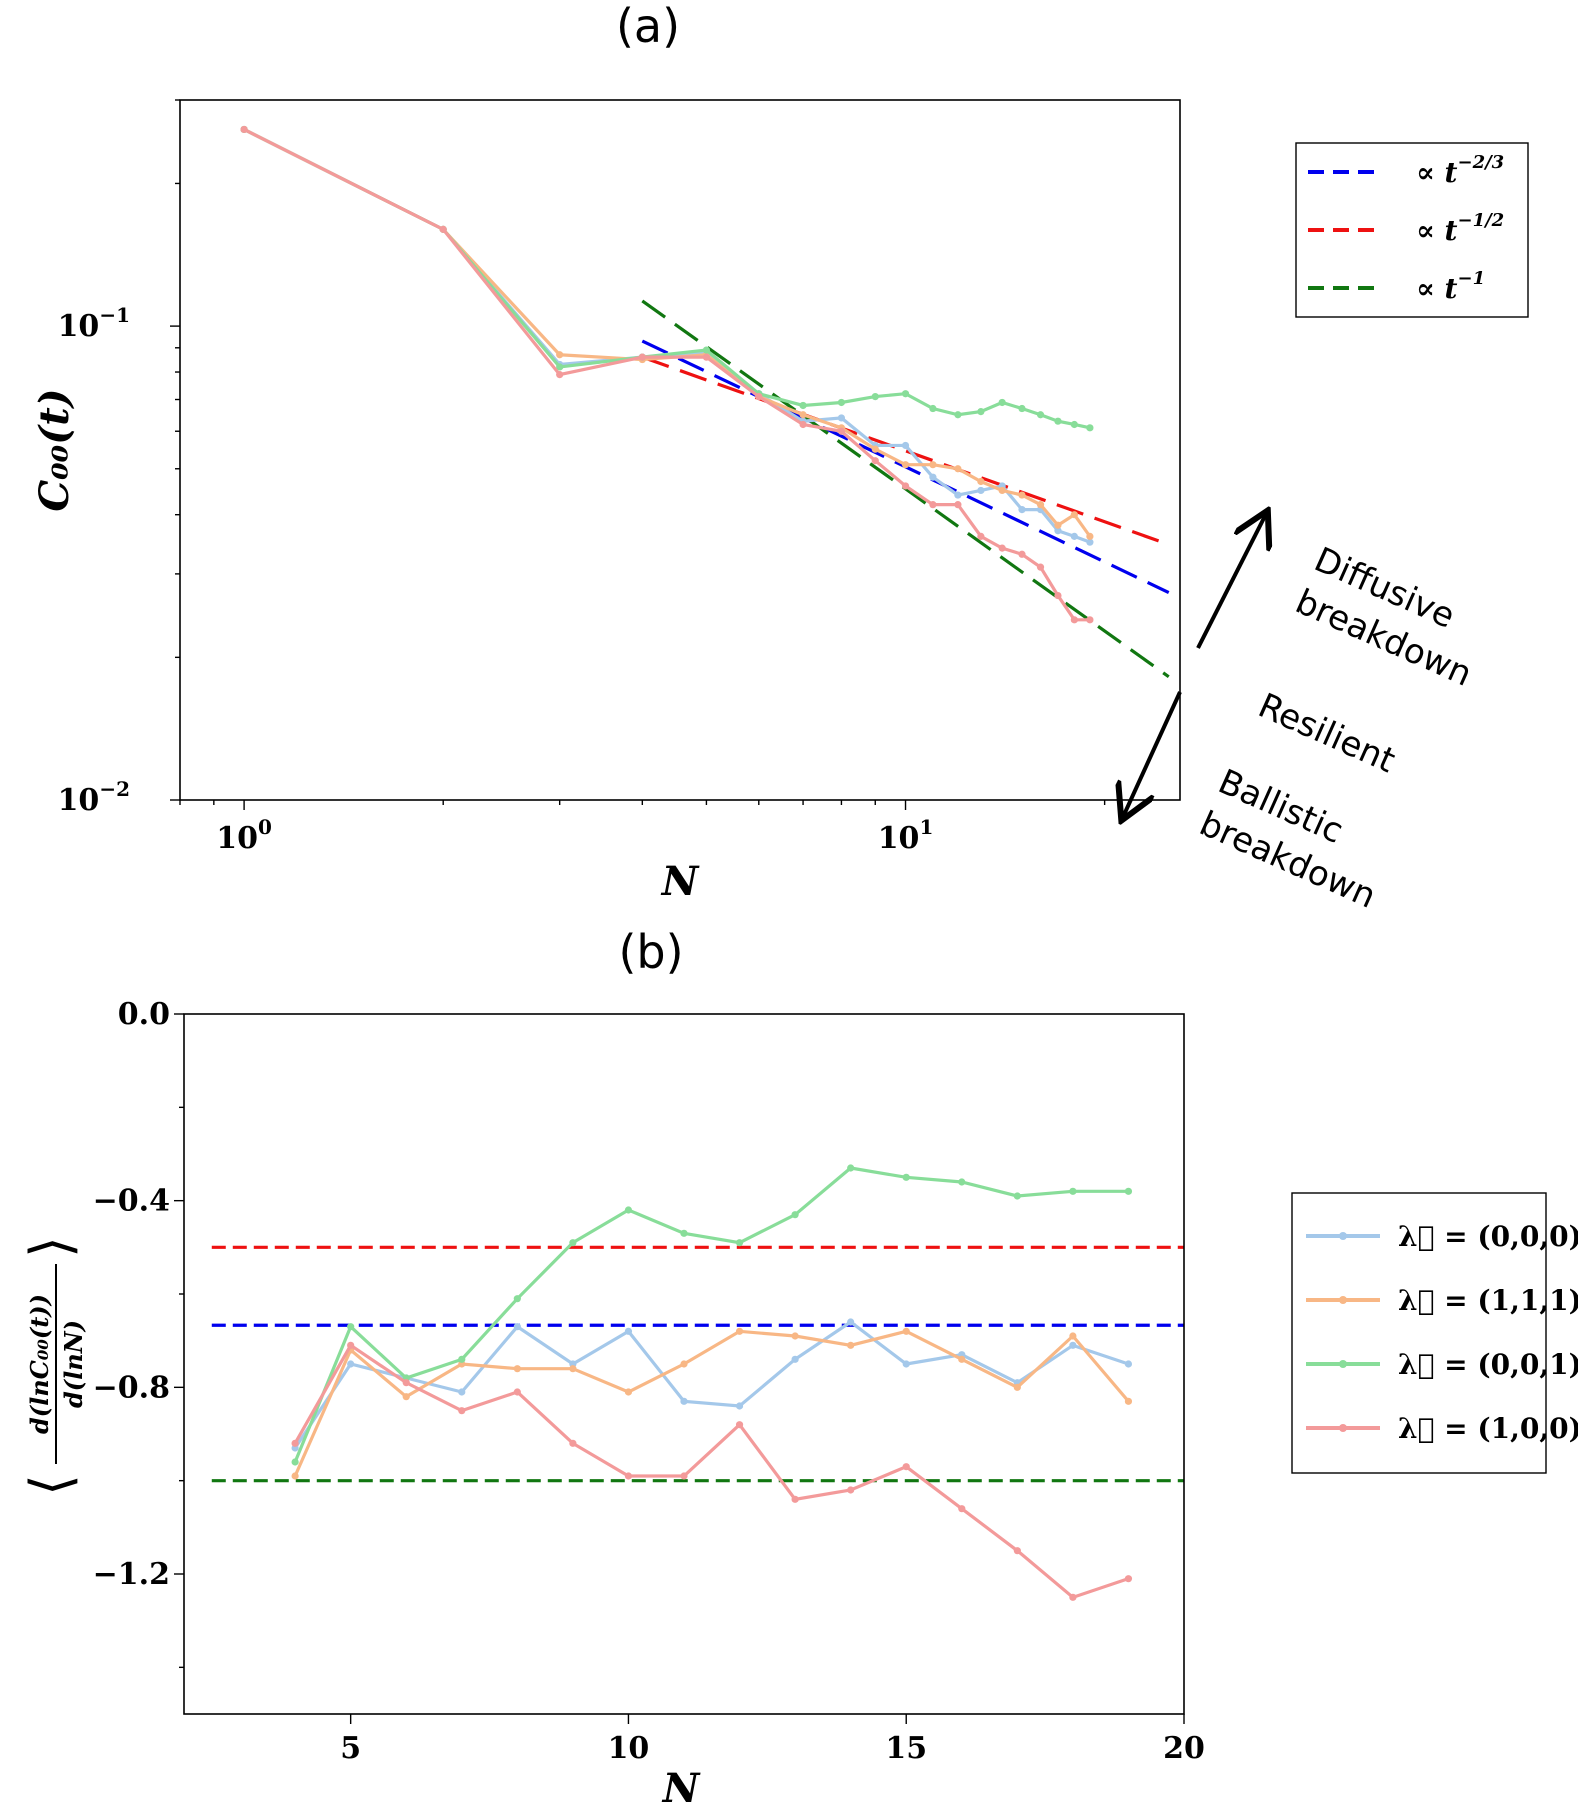  Describe the element at coordinates (1488, 1364) in the screenshot. I see `panel-b-legend-label: λ⃗ = (0,0,1)` at that location.